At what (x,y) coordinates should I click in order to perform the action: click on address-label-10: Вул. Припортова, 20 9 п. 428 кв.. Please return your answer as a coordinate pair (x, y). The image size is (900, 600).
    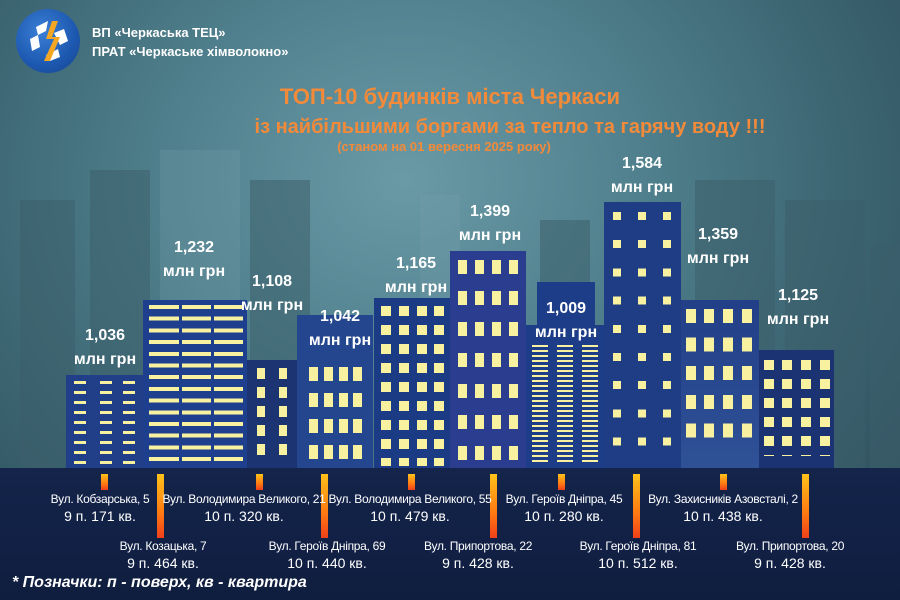
    Looking at the image, I should click on (790, 555).